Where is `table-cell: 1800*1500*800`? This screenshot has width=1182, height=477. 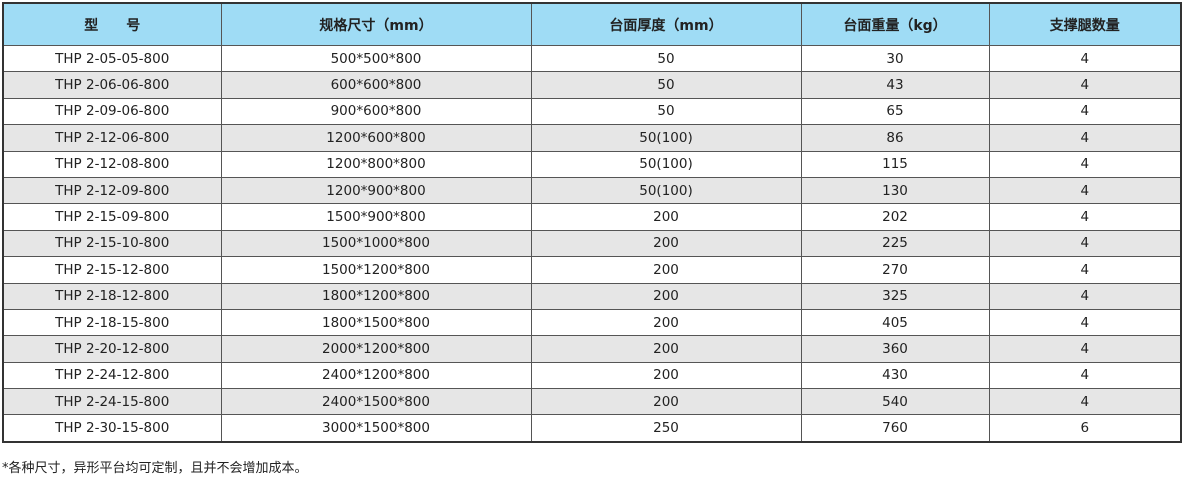
table-cell: 1800*1500*800 is located at coordinates (376, 322).